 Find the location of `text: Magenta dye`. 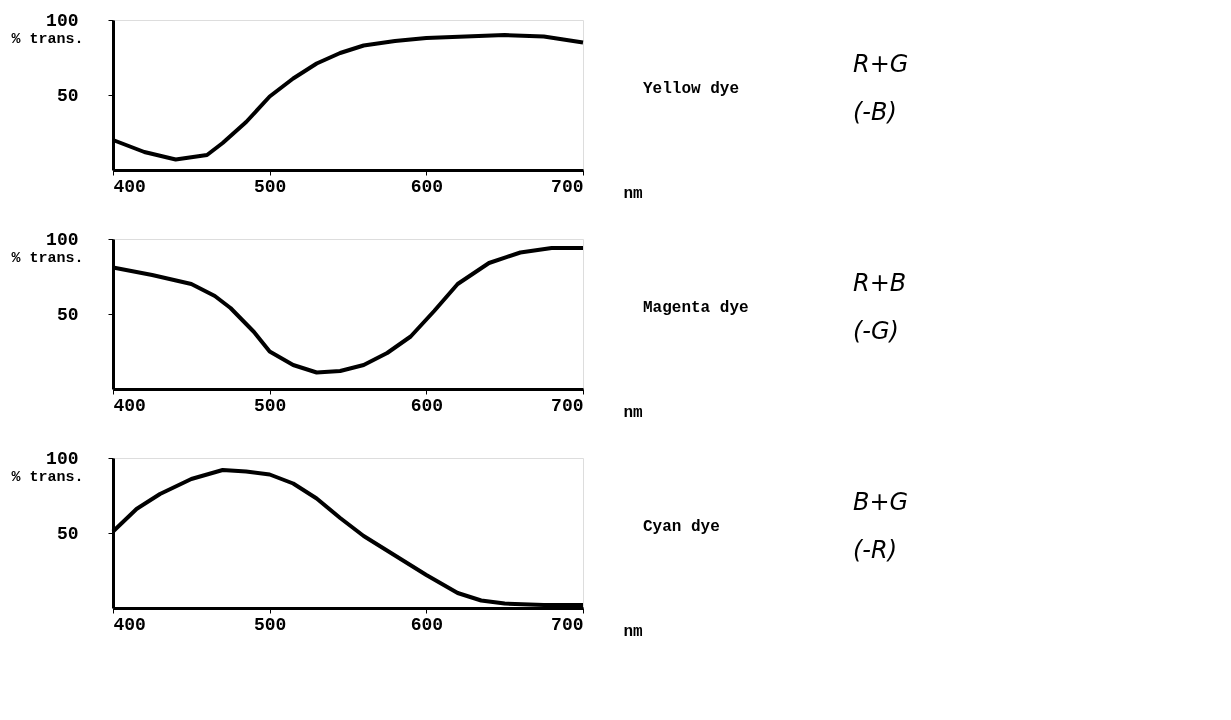

text: Magenta dye is located at coordinates (696, 307).